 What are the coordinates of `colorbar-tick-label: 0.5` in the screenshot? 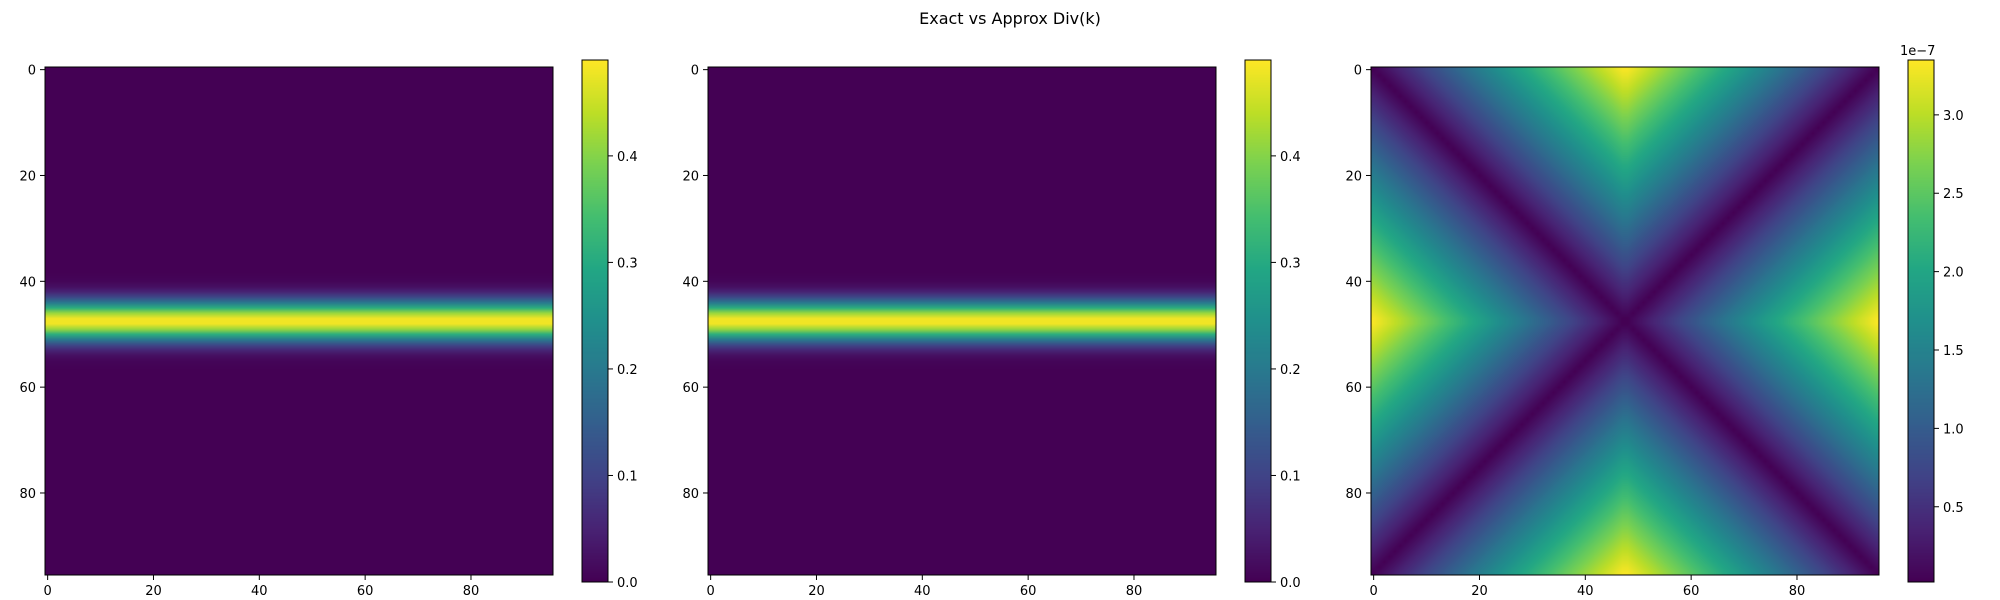 It's located at (1953, 508).